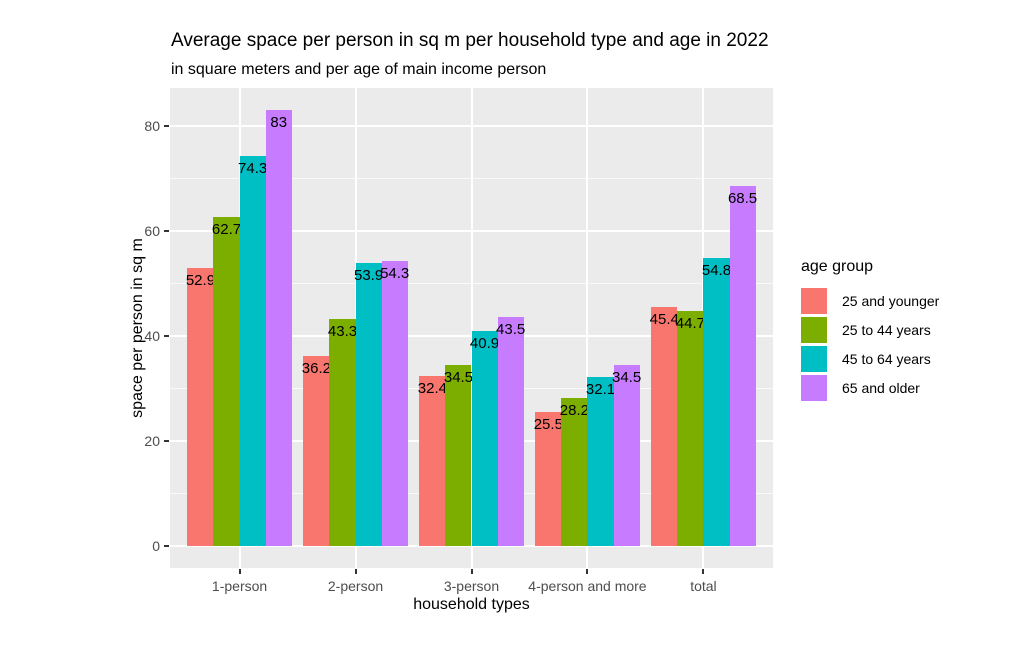 Image resolution: width=1024 pixels, height=668 pixels. What do you see at coordinates (886, 358) in the screenshot?
I see `legend-item-label: 45 to 64 years` at bounding box center [886, 358].